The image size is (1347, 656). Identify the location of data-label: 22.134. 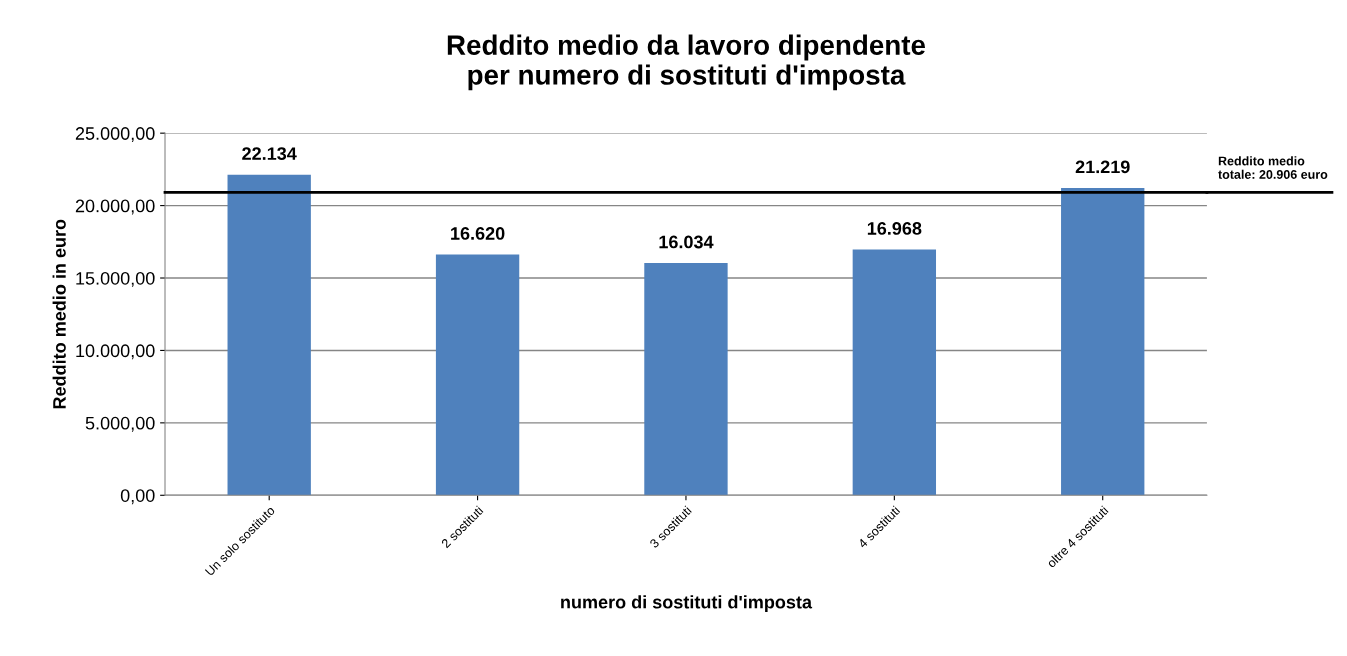
(269, 154).